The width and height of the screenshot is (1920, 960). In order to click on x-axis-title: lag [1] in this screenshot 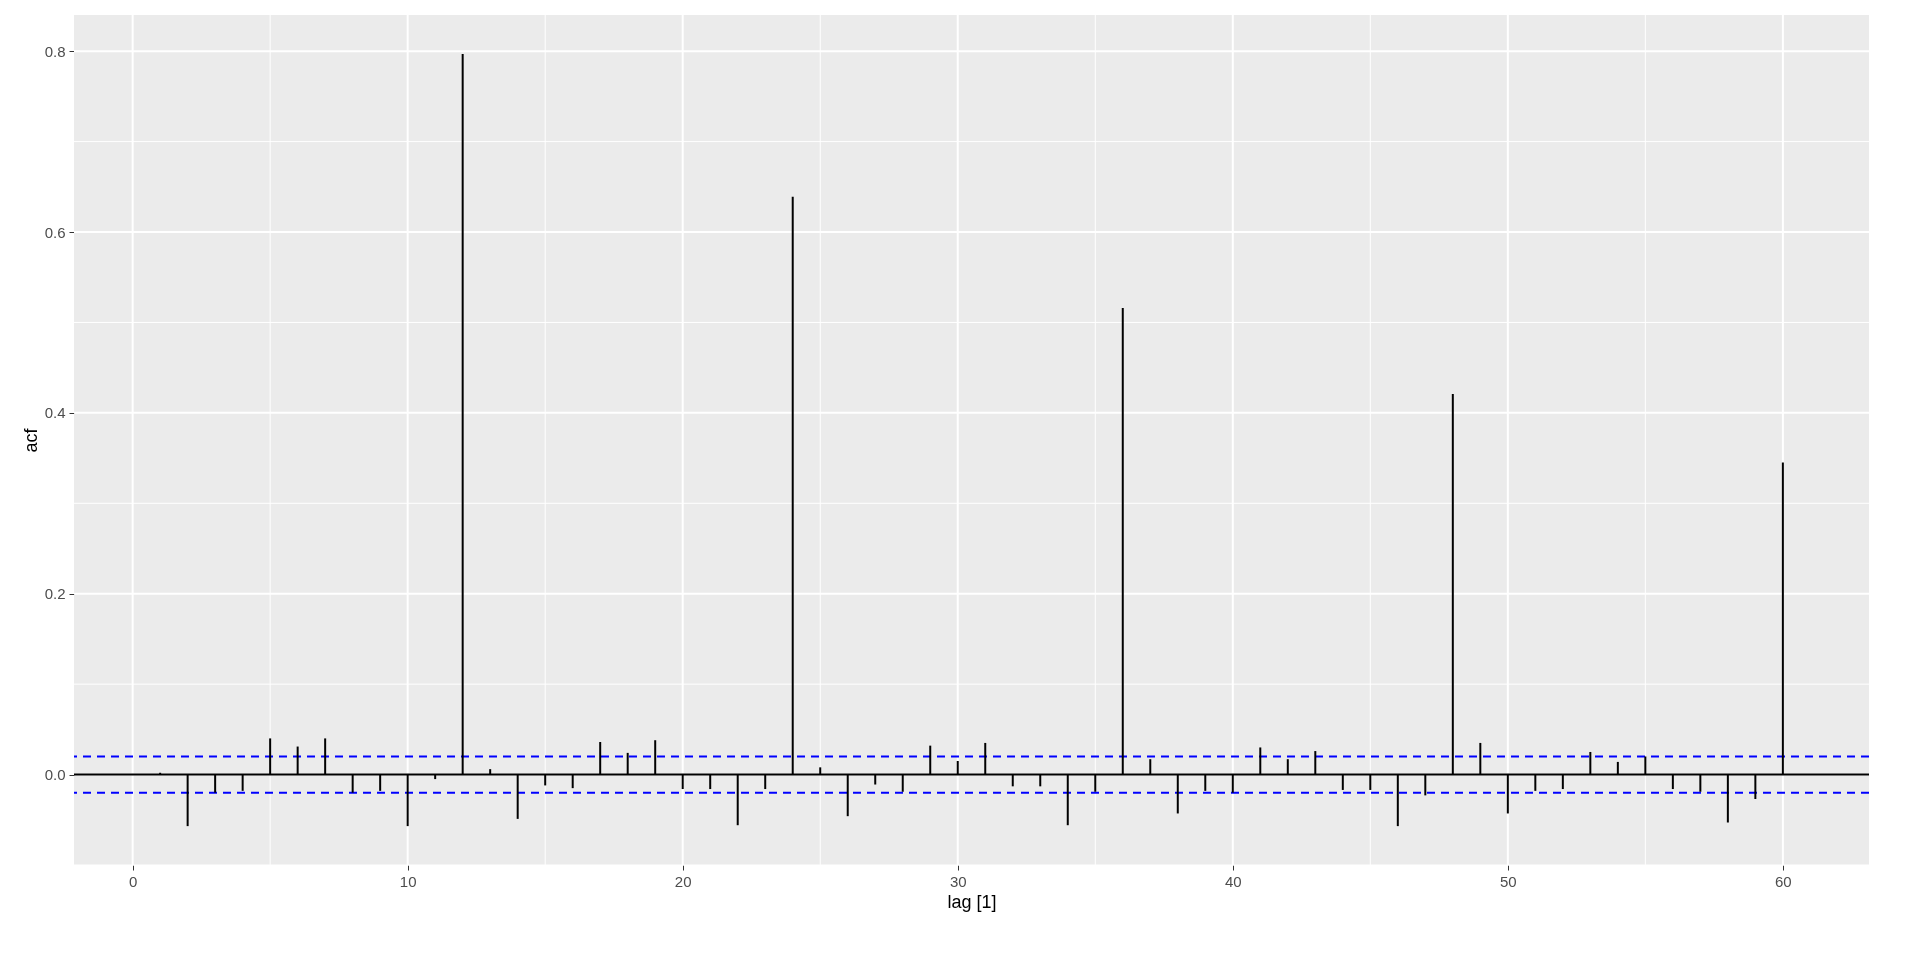, I will do `click(972, 901)`.